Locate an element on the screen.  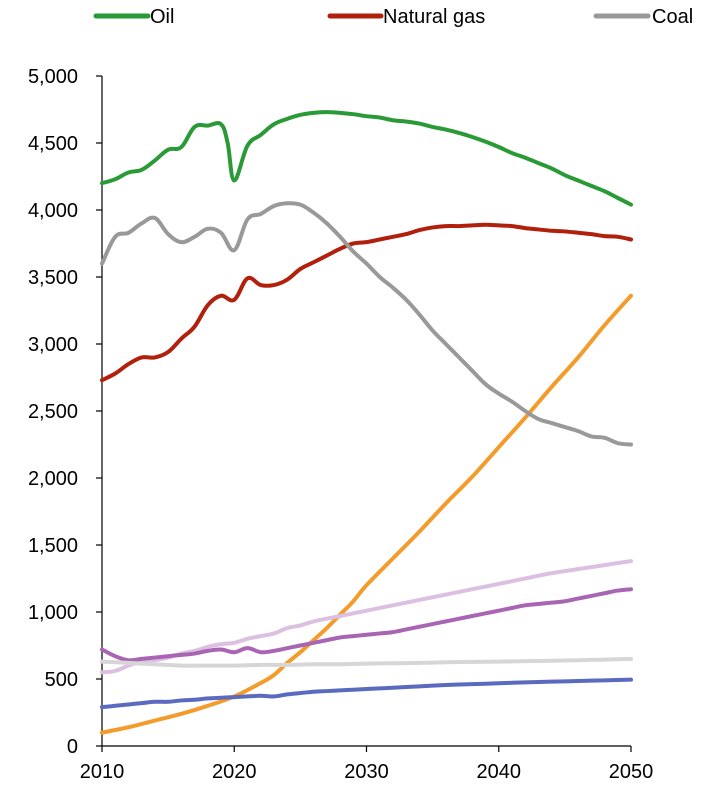
y-tick-label: 4,000 is located at coordinates (53, 211).